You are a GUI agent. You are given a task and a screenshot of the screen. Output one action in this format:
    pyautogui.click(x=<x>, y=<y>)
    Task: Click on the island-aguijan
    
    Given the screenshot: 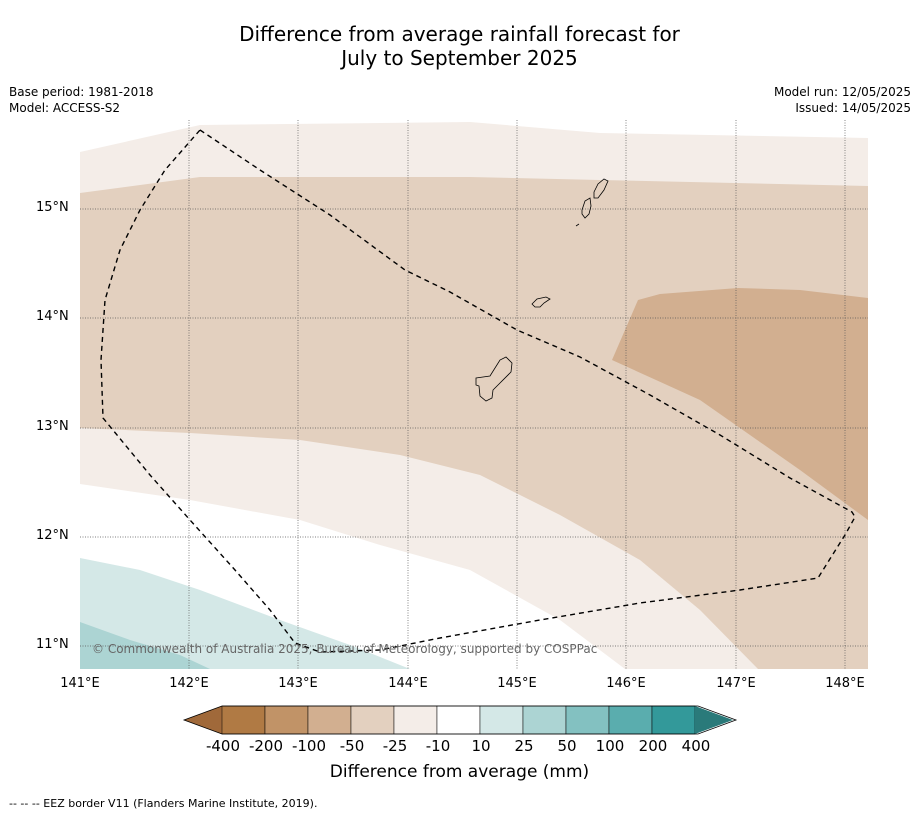 What is the action you would take?
    pyautogui.click(x=577, y=225)
    